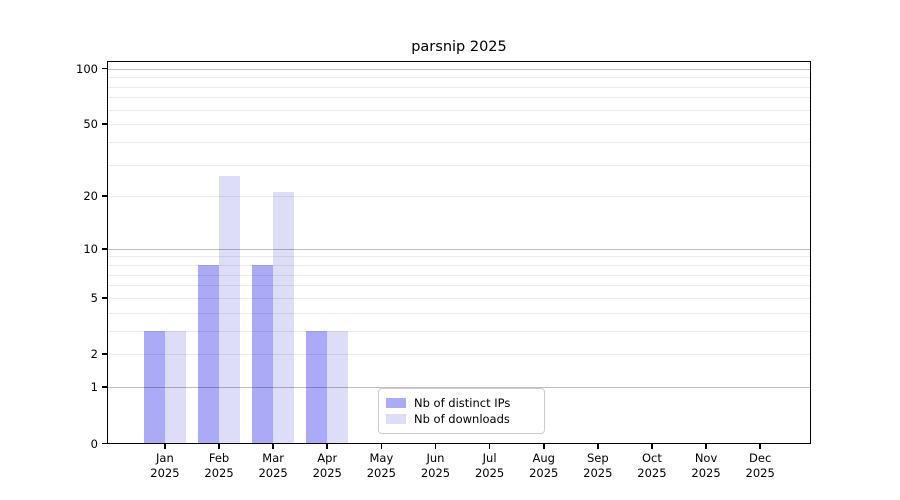  What do you see at coordinates (90, 196) in the screenshot?
I see `y-tick-label: 20` at bounding box center [90, 196].